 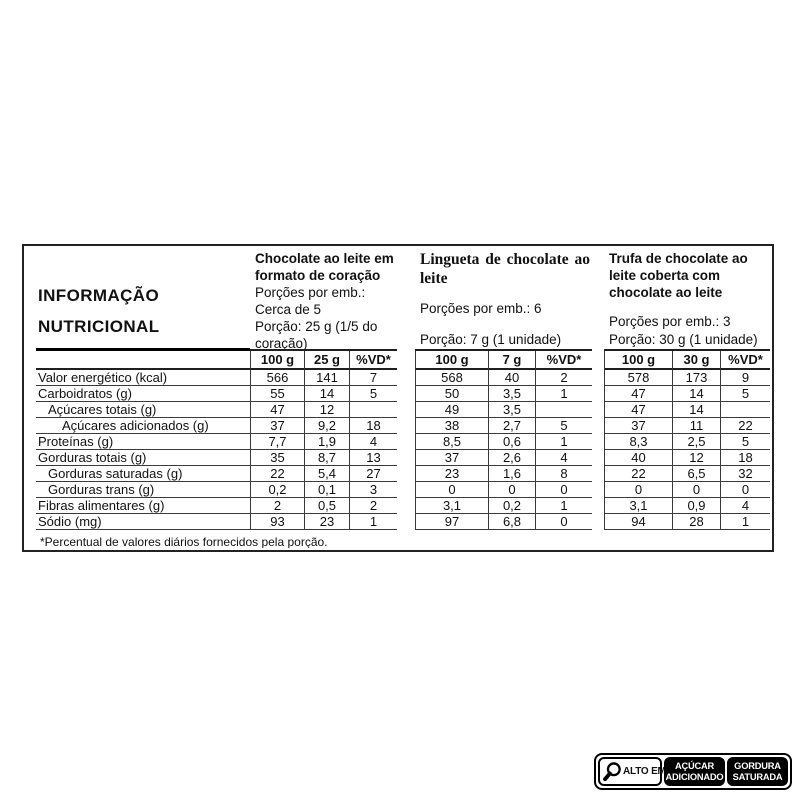 I want to click on value-cell: 2,5, so click(x=696, y=442).